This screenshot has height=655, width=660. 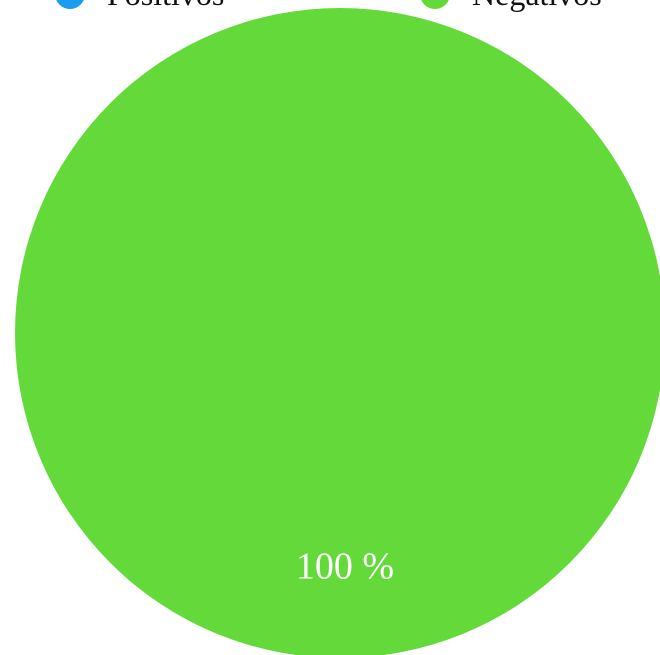 I want to click on legend-item-negativos: Negativos, so click(x=511, y=5).